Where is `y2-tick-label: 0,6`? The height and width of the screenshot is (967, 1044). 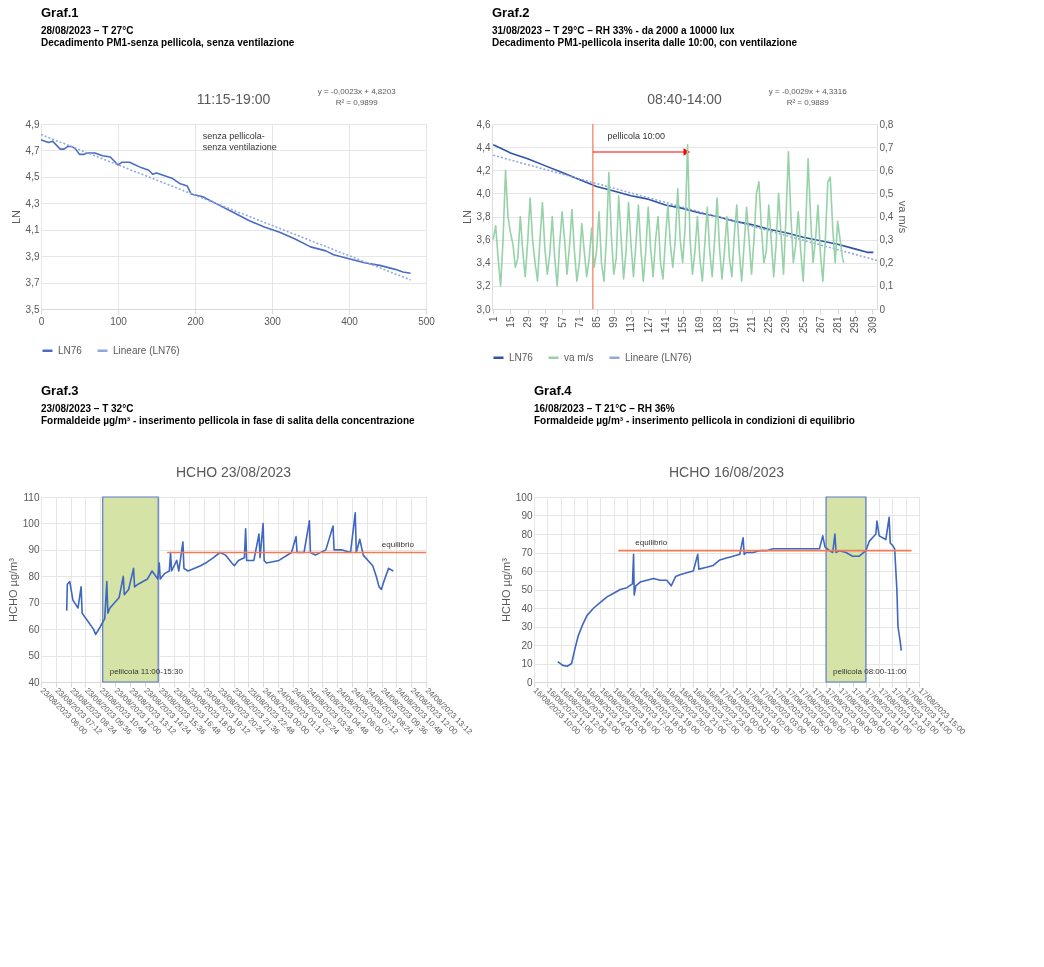 y2-tick-label: 0,6 is located at coordinates (886, 170).